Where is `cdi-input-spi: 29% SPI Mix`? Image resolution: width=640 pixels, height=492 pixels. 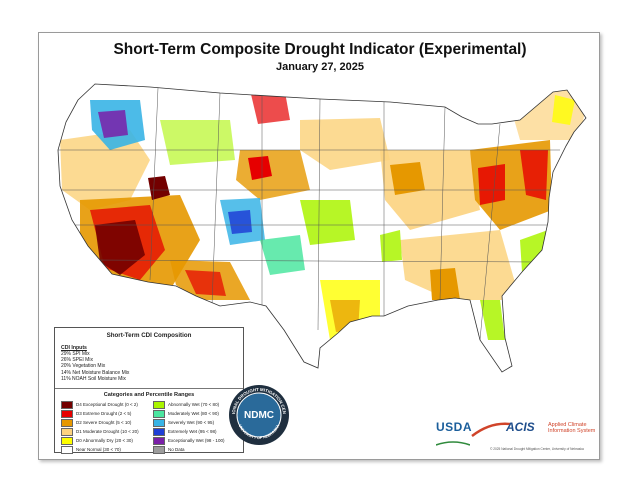
cdi-input-spi: 29% SPI Mix is located at coordinates (75, 354).